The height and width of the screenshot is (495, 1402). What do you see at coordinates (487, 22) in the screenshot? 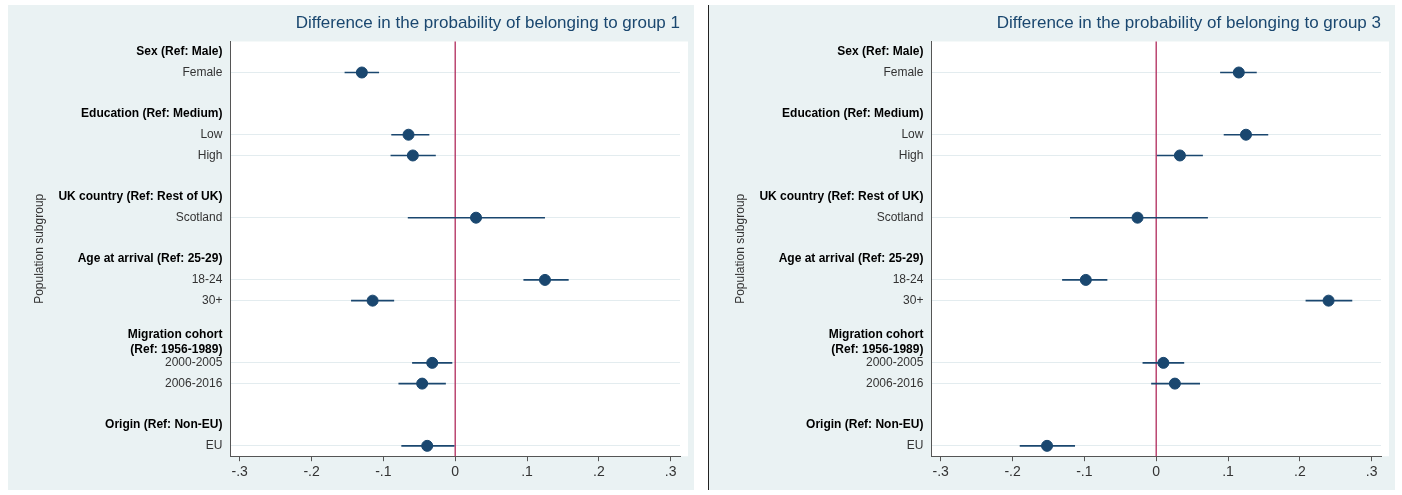
I see `chart-title: Difference in the probability of belonging to group 1` at bounding box center [487, 22].